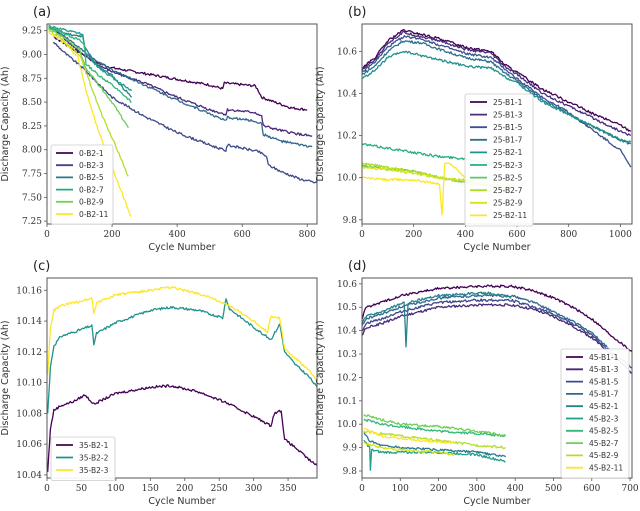 This screenshot has height=511, width=640. What do you see at coordinates (42, 12) in the screenshot?
I see `panel-label: (a)` at bounding box center [42, 12].